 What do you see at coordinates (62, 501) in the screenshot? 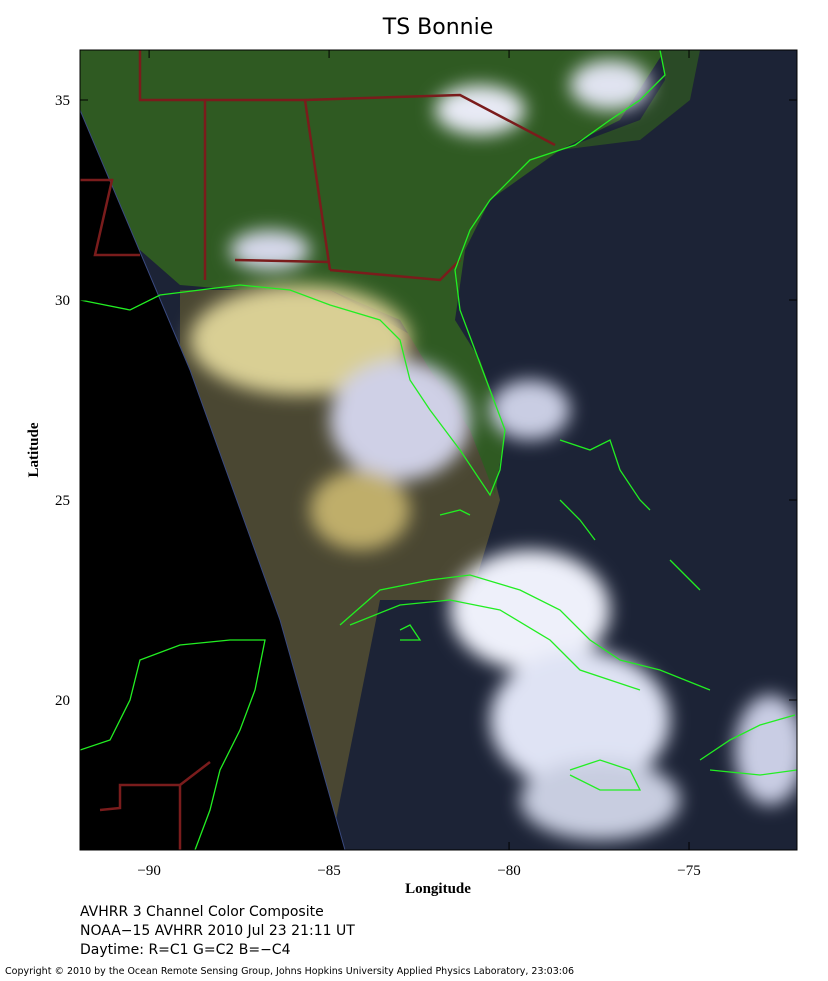
I see `y-tick-label: 25` at bounding box center [62, 501].